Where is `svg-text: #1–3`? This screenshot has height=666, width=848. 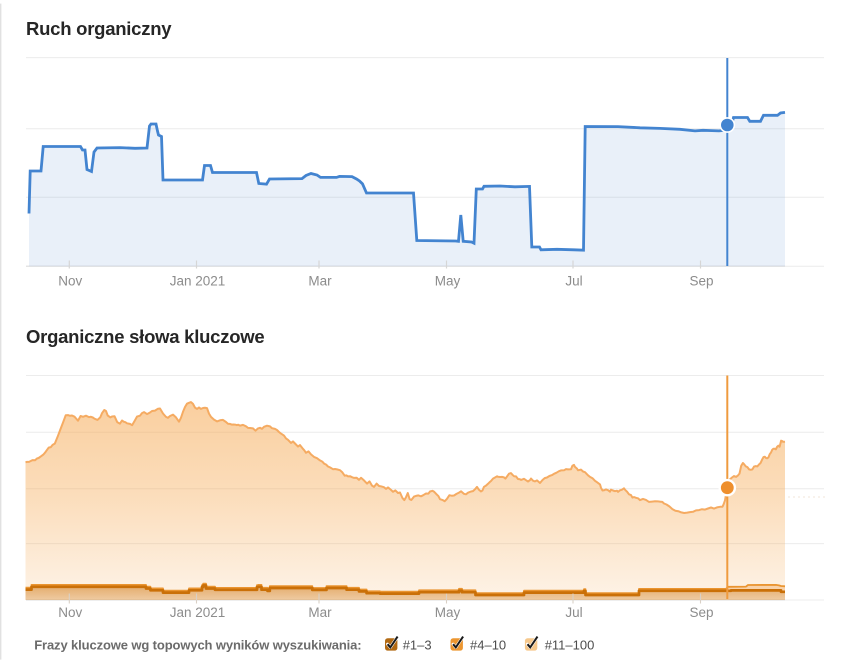
svg-text: #1–3 is located at coordinates (417, 644).